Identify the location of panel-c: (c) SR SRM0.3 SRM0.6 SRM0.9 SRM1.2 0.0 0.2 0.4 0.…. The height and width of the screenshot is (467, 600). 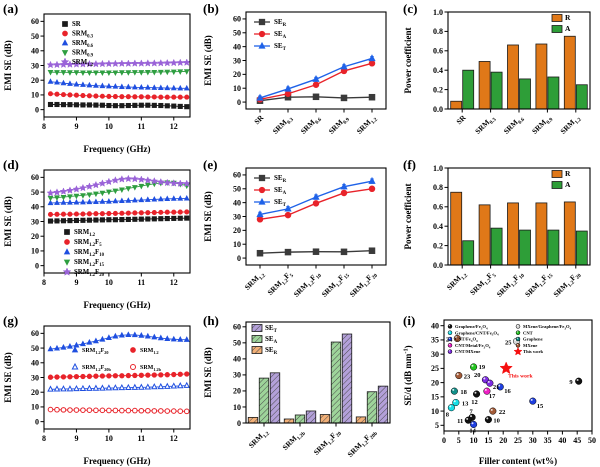
(500, 77).